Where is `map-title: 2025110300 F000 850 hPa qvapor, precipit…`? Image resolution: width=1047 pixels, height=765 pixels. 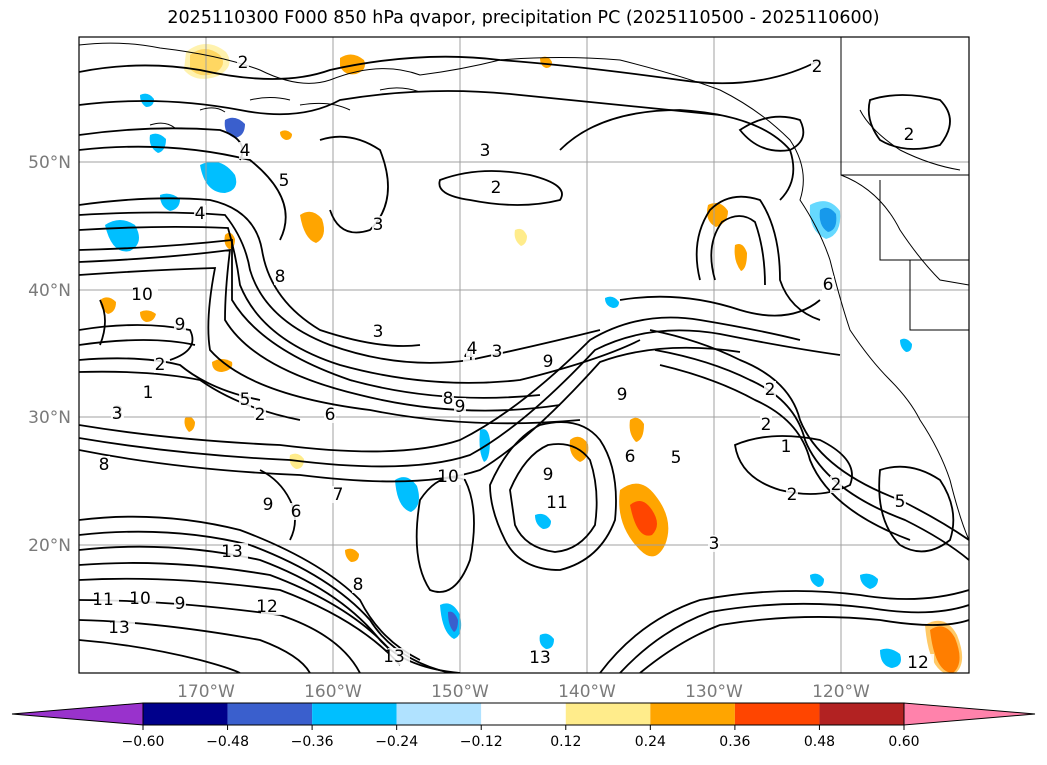 map-title: 2025110300 F000 850 hPa qvapor, precipit… is located at coordinates (523, 18).